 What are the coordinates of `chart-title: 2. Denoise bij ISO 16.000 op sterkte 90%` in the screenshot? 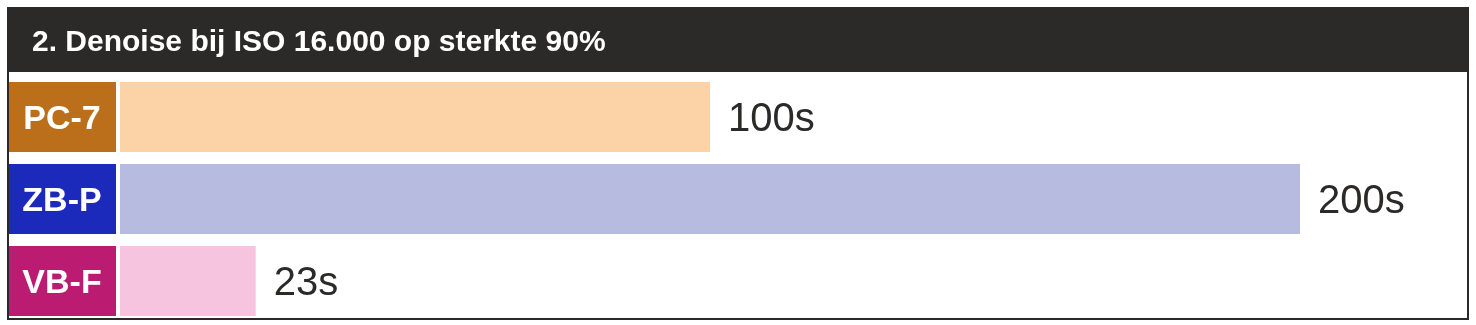 It's located at (319, 40).